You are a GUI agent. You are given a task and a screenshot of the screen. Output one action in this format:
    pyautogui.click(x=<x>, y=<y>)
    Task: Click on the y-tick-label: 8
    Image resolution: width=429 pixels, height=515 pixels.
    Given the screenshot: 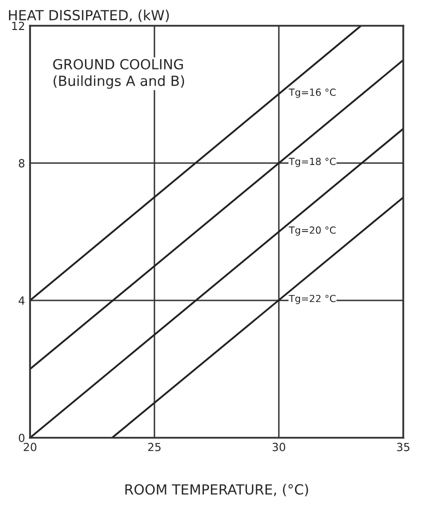 What is the action you would take?
    pyautogui.click(x=21, y=163)
    